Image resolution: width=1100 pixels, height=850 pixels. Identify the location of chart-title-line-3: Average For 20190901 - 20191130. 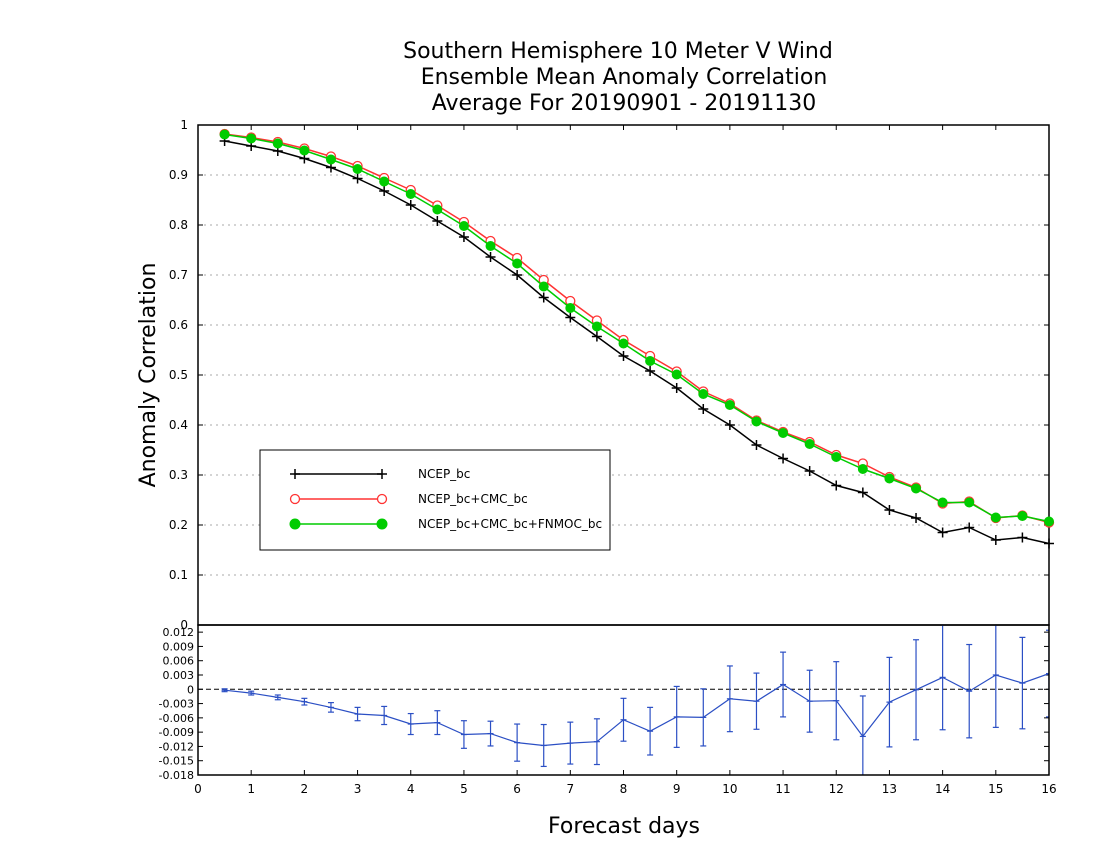
(624, 103).